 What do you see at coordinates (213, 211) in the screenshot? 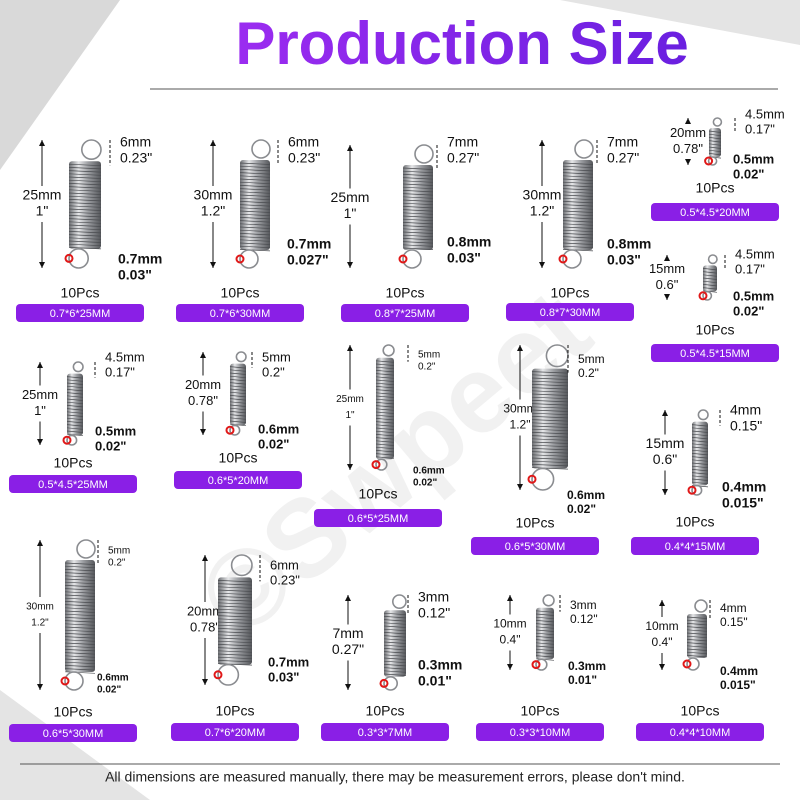
I see `length-in: 1.2"` at bounding box center [213, 211].